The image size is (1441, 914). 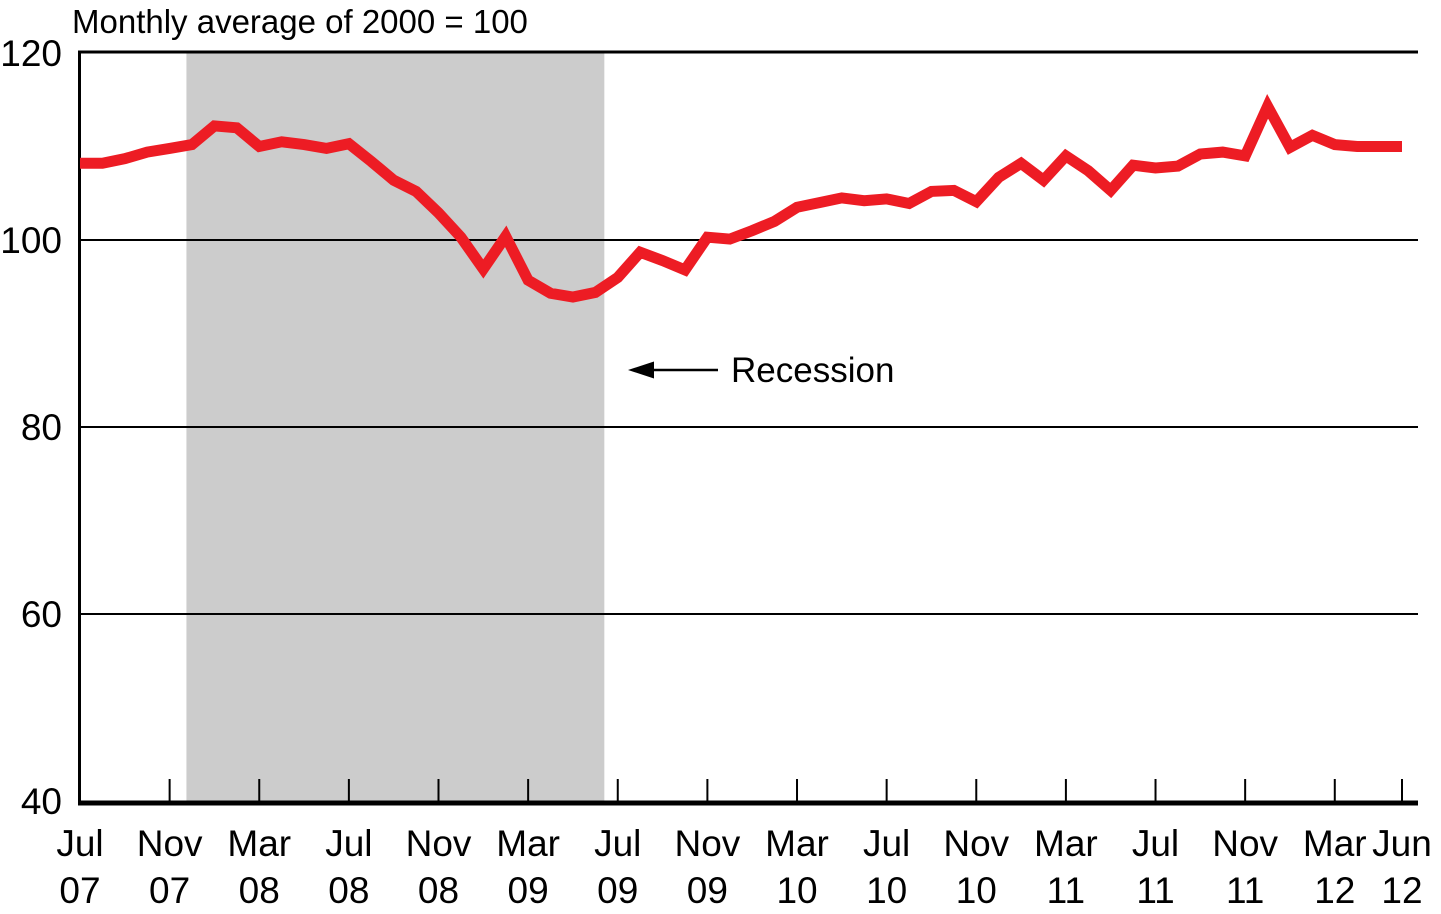 What do you see at coordinates (41, 614) in the screenshot?
I see `y-axis-label: 60` at bounding box center [41, 614].